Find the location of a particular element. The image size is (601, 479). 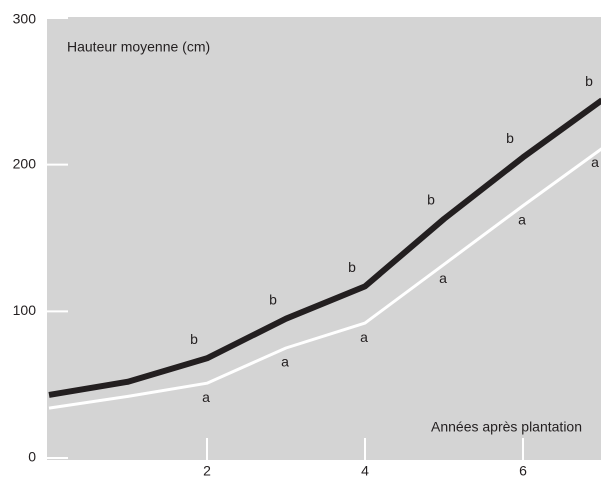

x-axis-title: Années après plantation is located at coordinates (506, 427).